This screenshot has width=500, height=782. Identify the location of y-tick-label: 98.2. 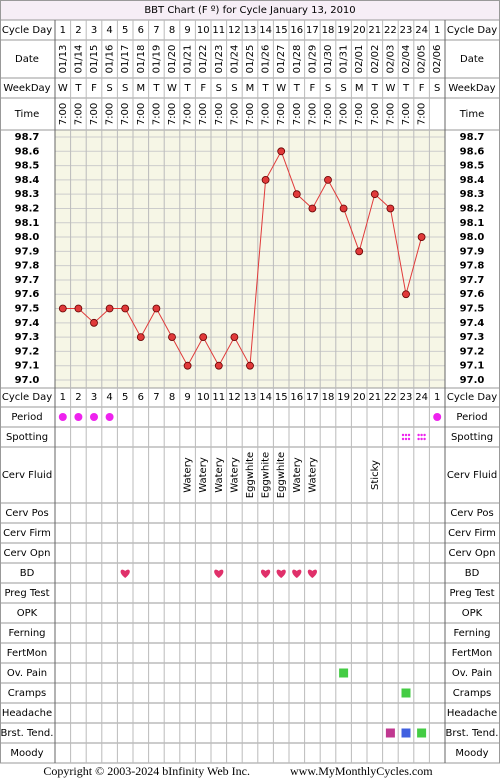
(472, 208).